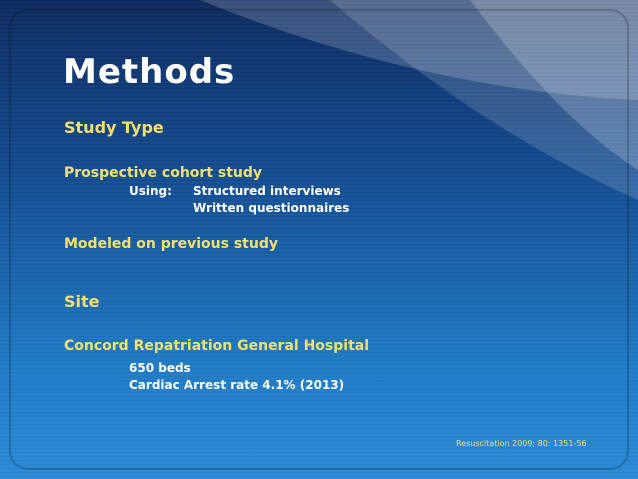  Describe the element at coordinates (82, 301) in the screenshot. I see `section-heading: Site` at that location.